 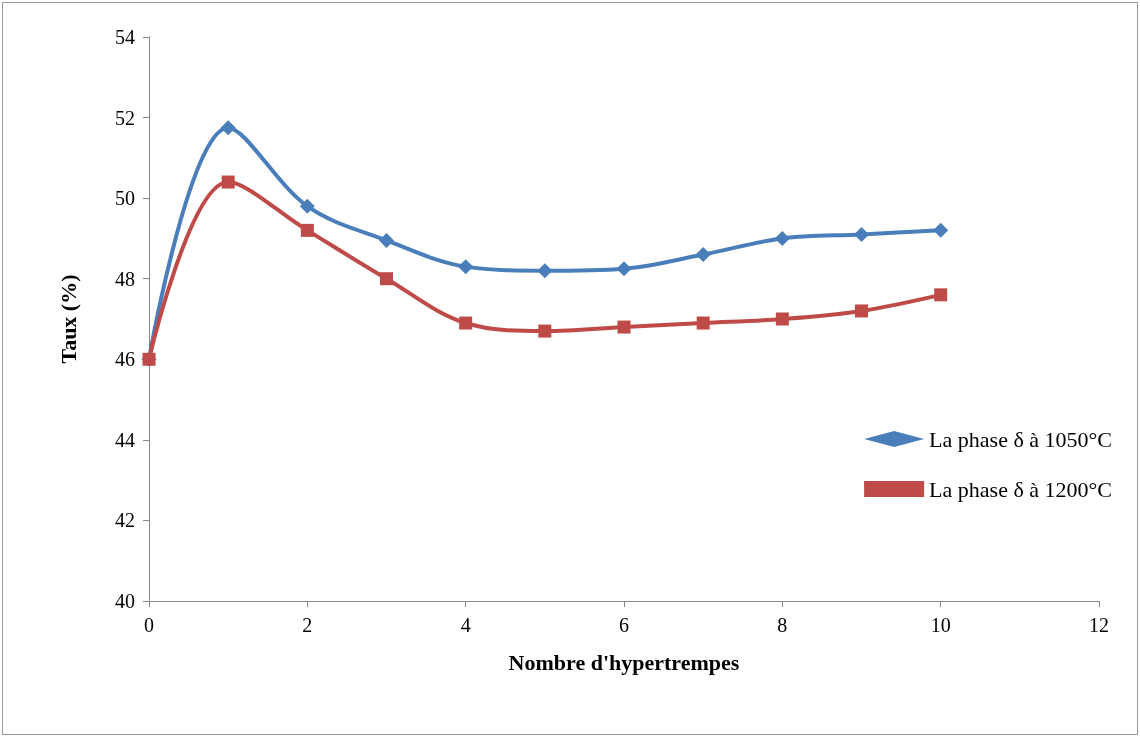 I want to click on y-tick-label: 40, so click(x=125, y=601).